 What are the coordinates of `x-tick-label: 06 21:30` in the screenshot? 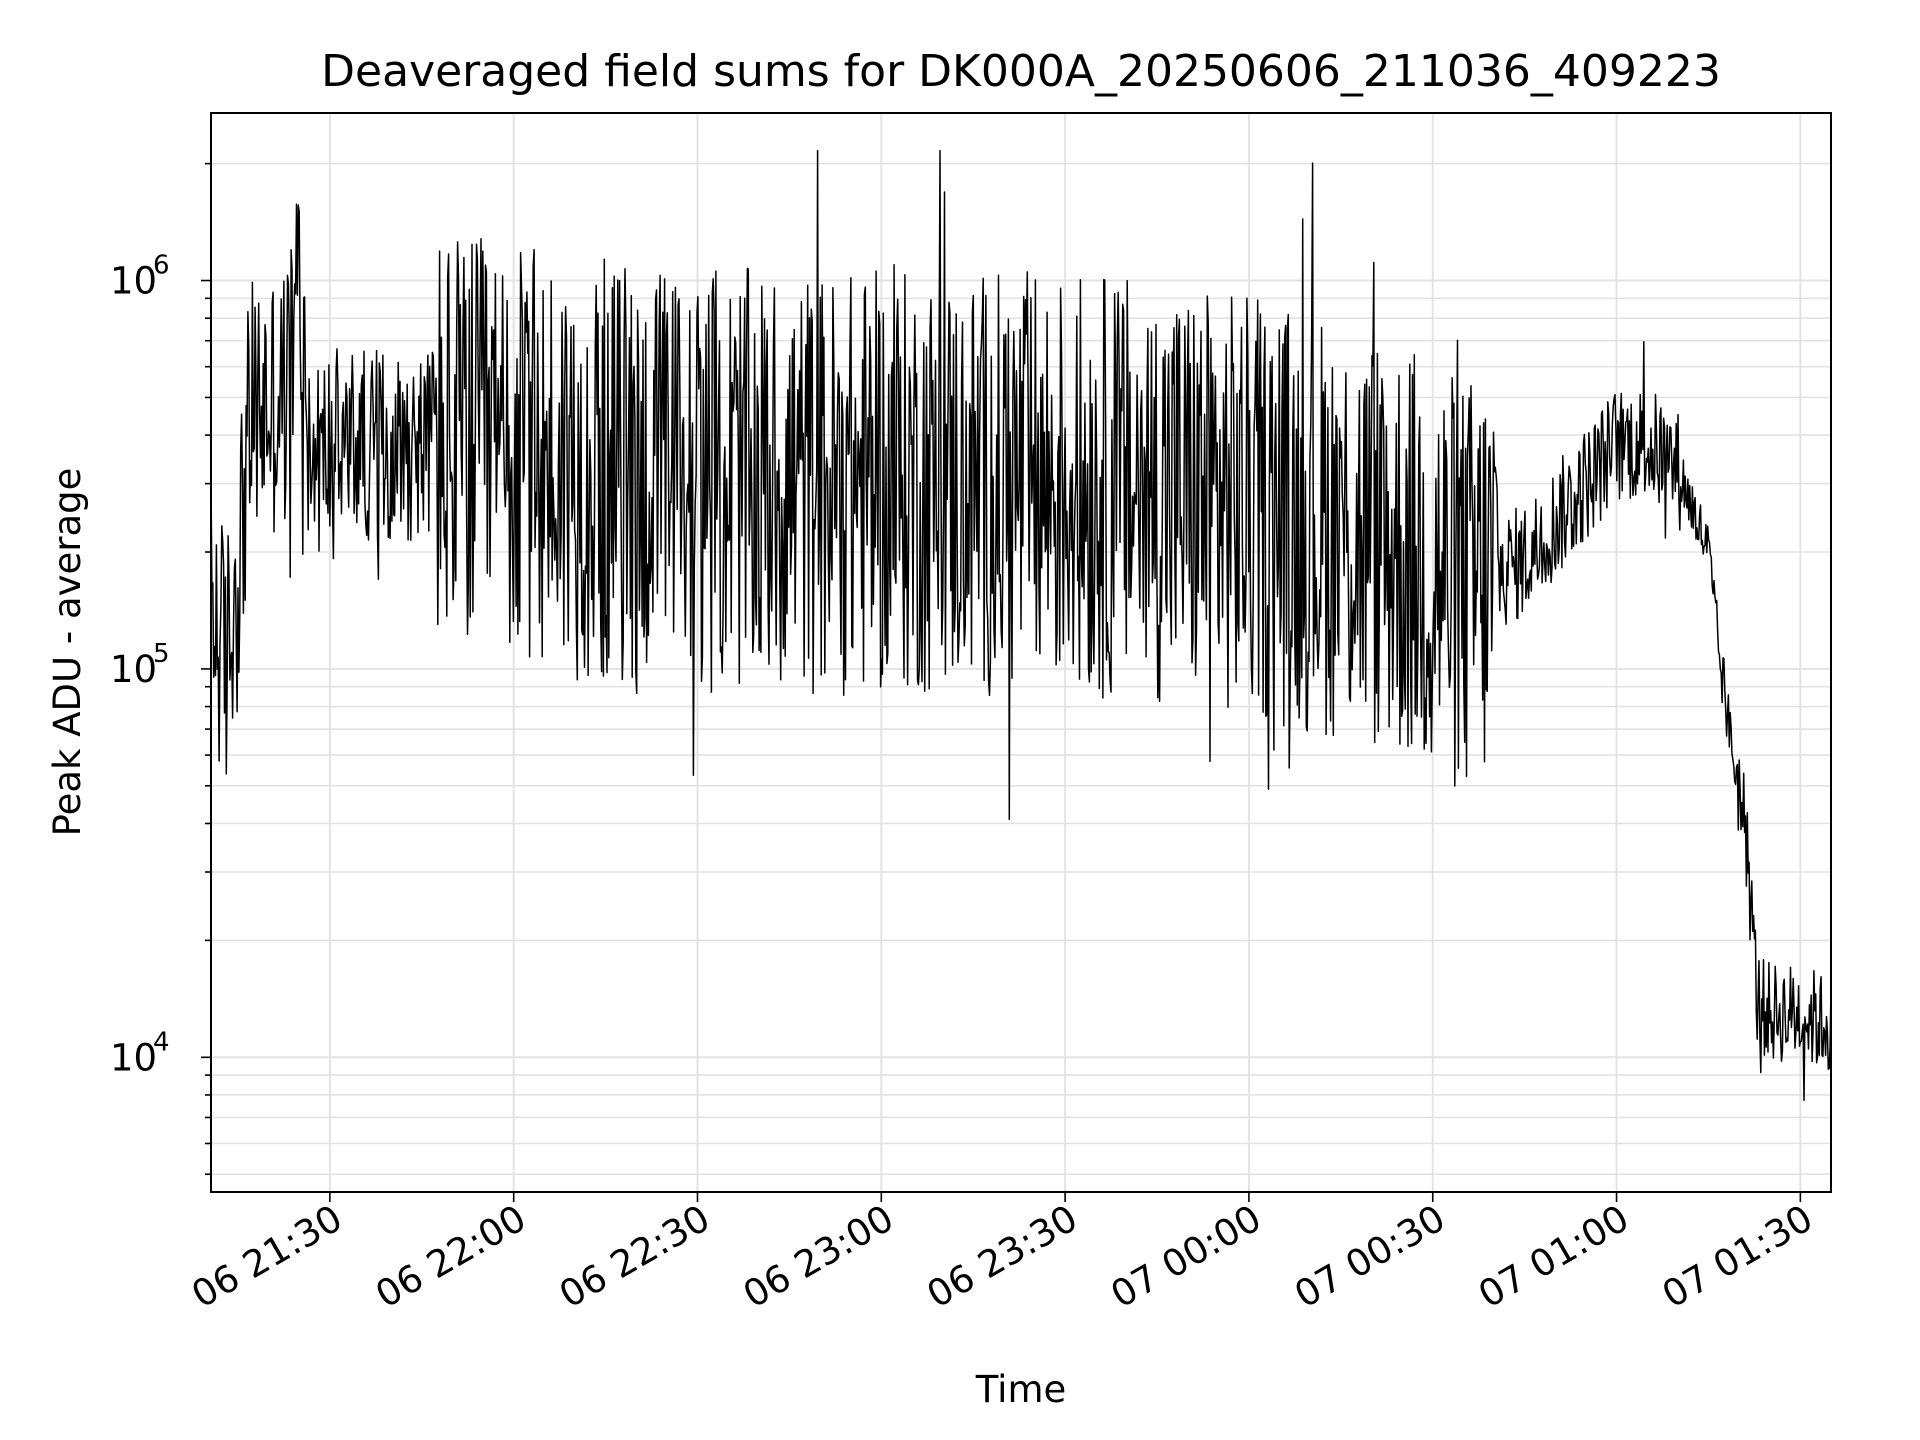 It's located at (267, 1257).